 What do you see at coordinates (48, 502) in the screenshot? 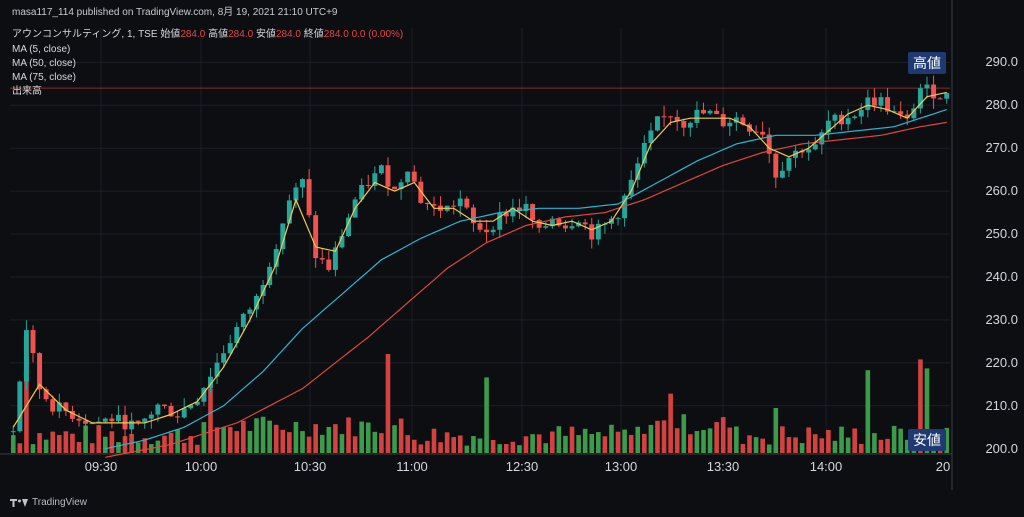
I see `footer-brand: TradingView` at bounding box center [48, 502].